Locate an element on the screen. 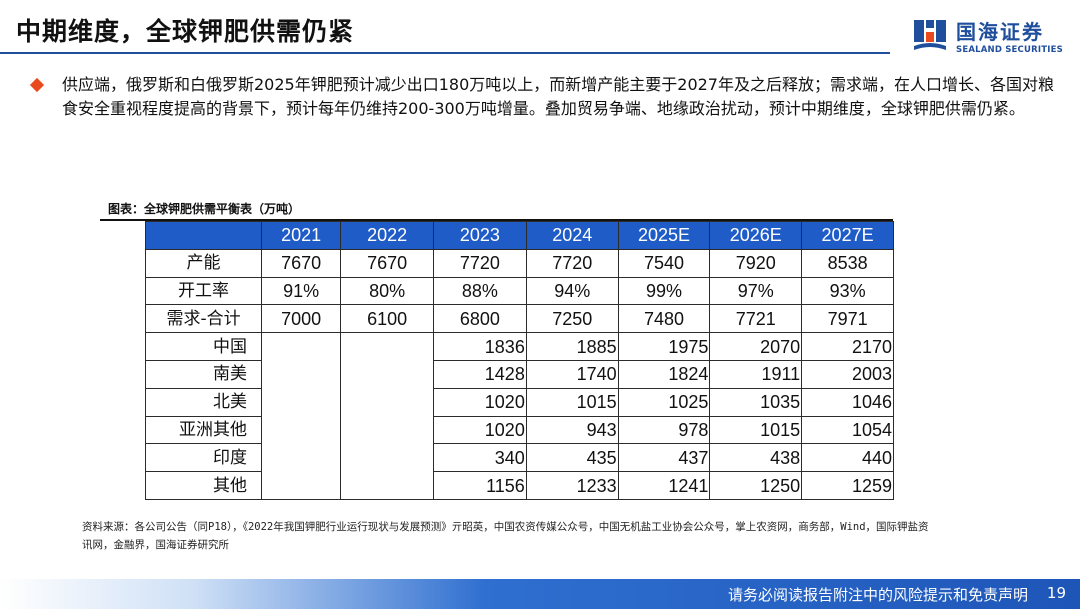 This screenshot has width=1080, height=609. table-cell: 7480 is located at coordinates (664, 319).